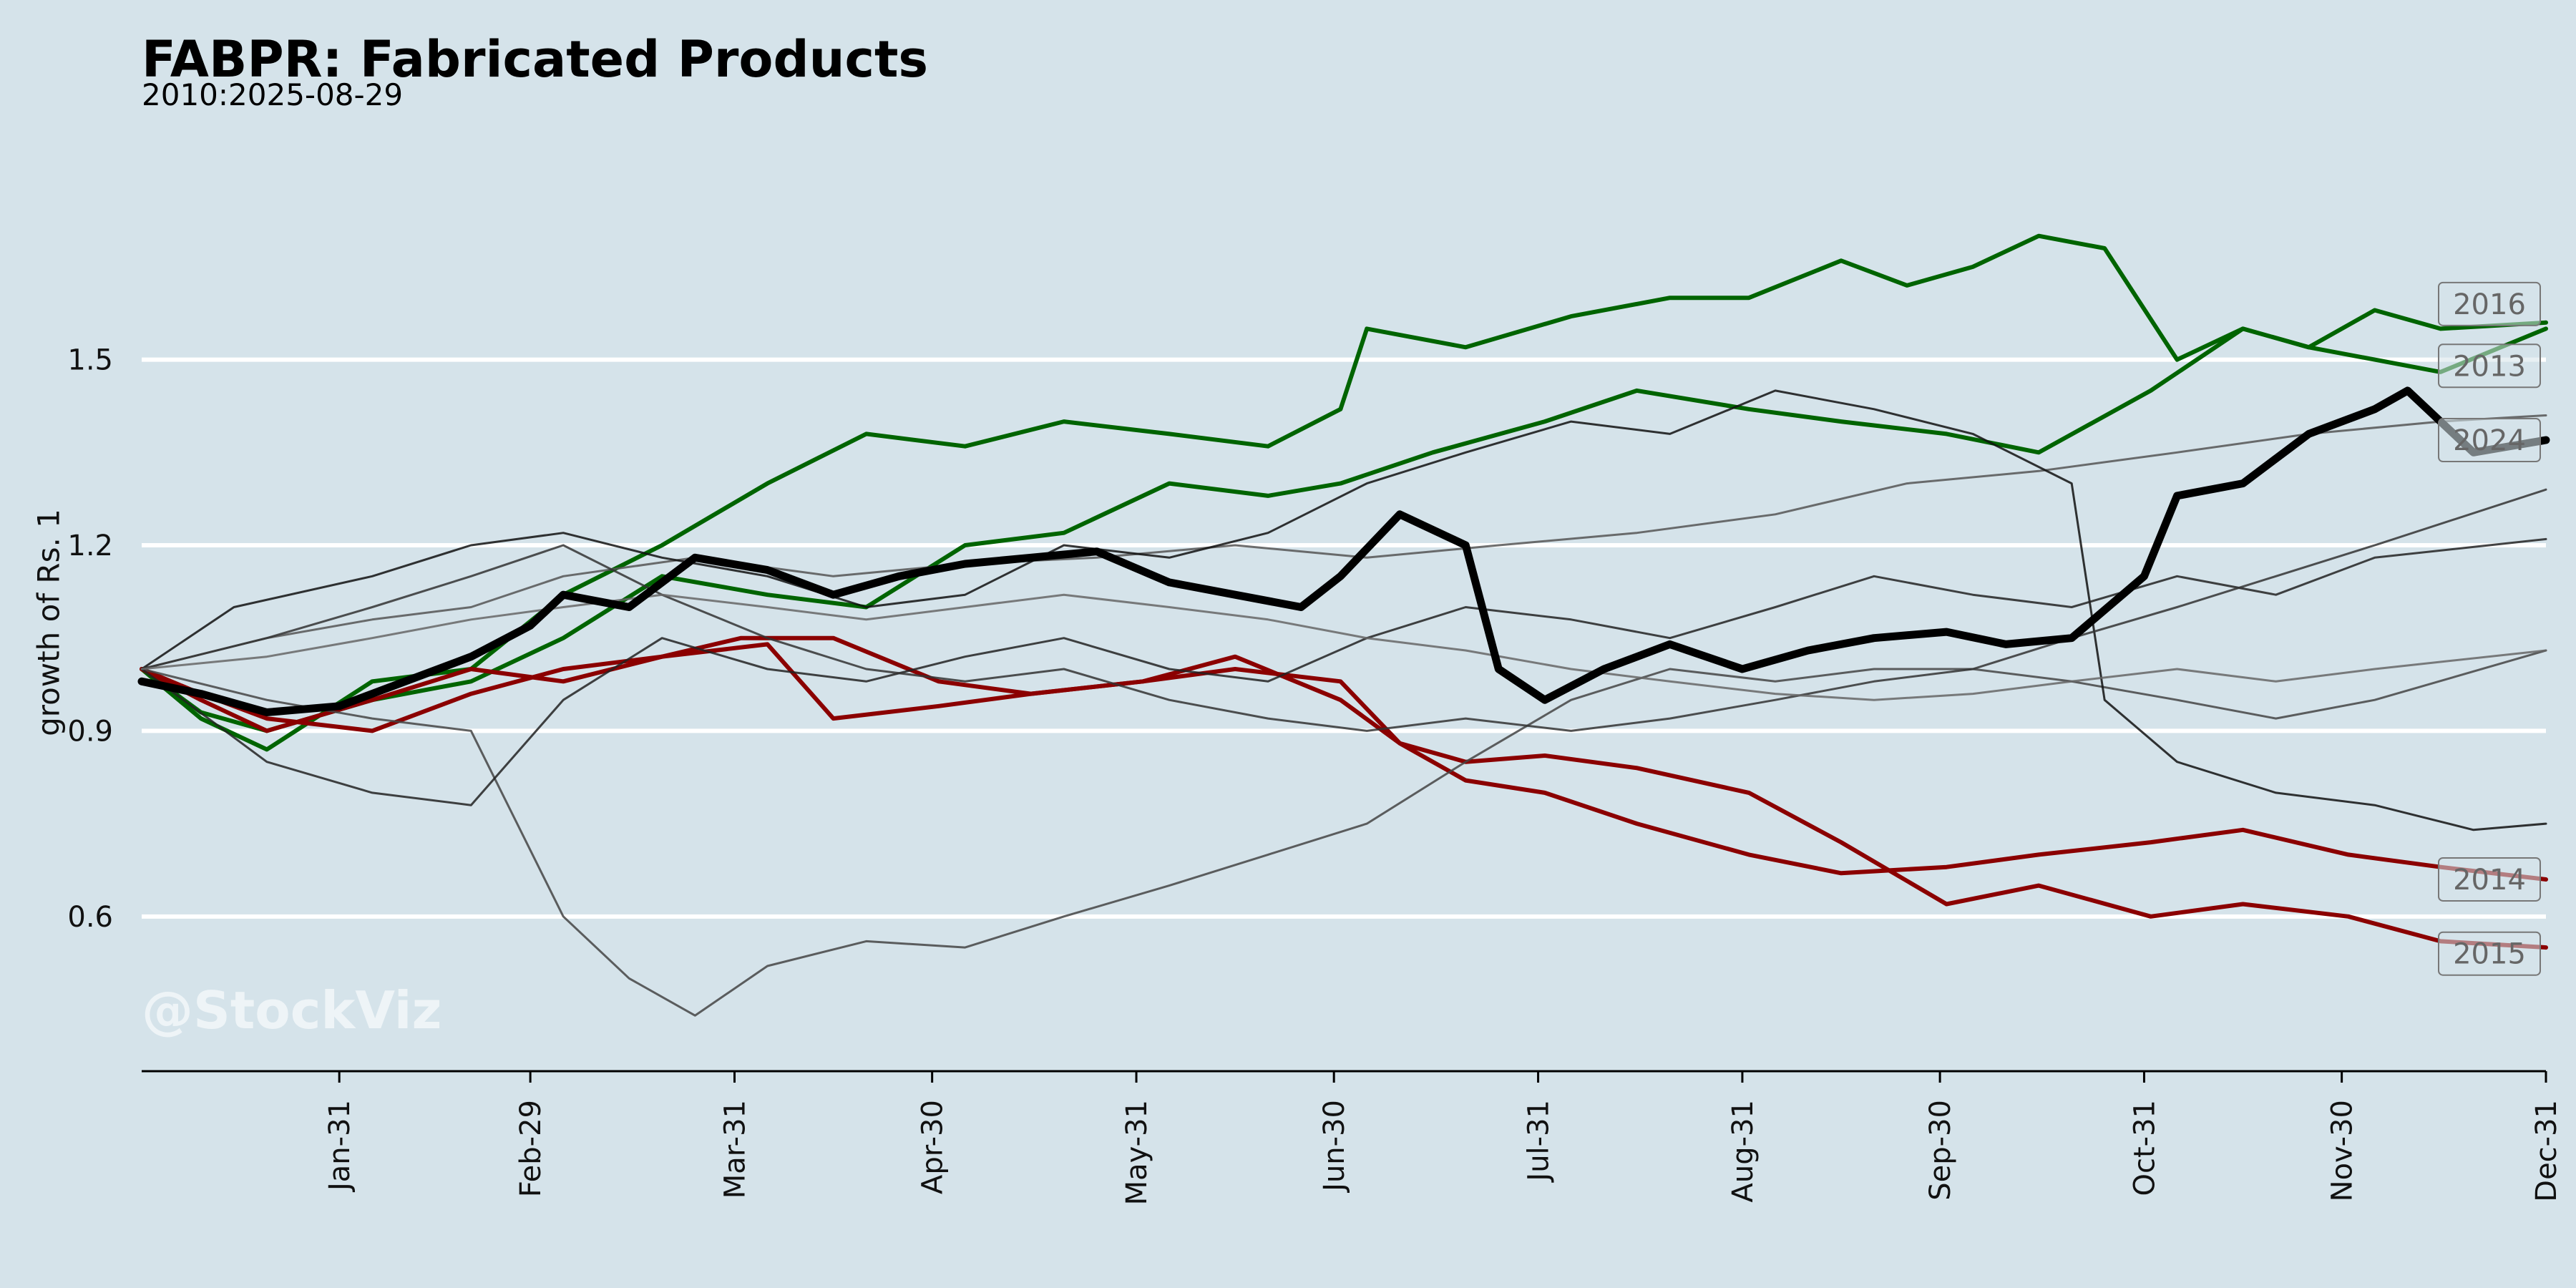 The image size is (2576, 1288). I want to click on y-axis-label: growth of Rs. 1, so click(49, 622).